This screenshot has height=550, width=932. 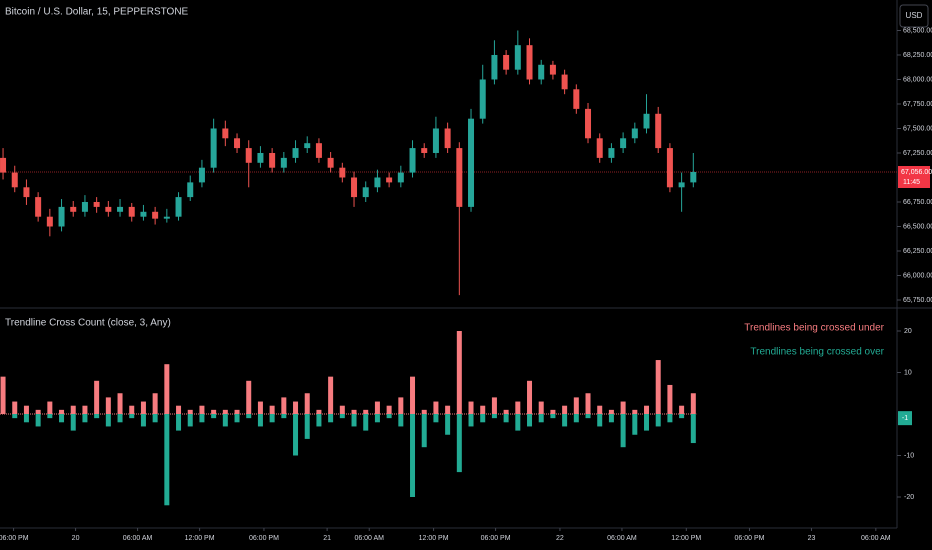 What do you see at coordinates (917, 30) in the screenshot?
I see `price-tick-label: 68,500.00` at bounding box center [917, 30].